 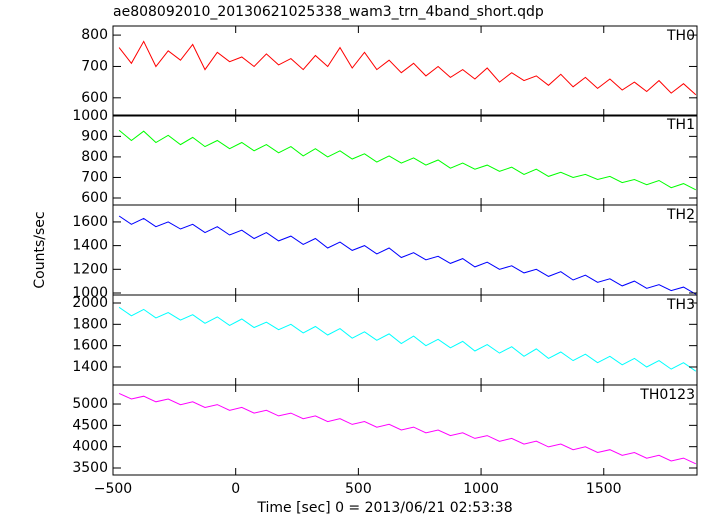 What do you see at coordinates (680, 215) in the screenshot?
I see `panel-label: TH2` at bounding box center [680, 215].